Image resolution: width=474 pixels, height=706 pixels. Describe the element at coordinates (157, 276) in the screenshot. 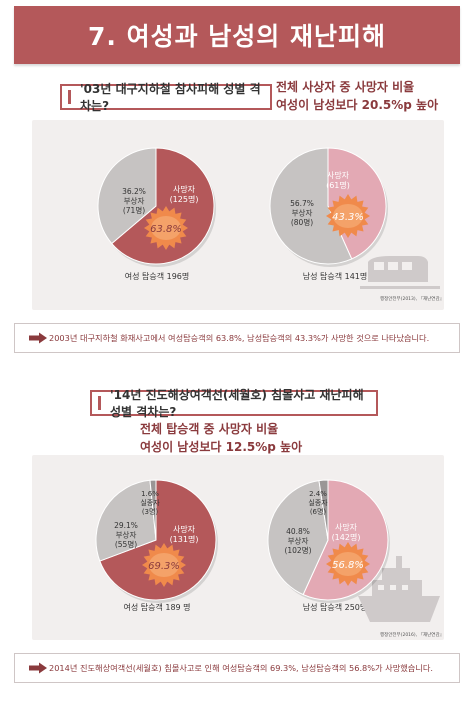

I see `pie-caption-1: 여성 탑승객 196명` at that location.